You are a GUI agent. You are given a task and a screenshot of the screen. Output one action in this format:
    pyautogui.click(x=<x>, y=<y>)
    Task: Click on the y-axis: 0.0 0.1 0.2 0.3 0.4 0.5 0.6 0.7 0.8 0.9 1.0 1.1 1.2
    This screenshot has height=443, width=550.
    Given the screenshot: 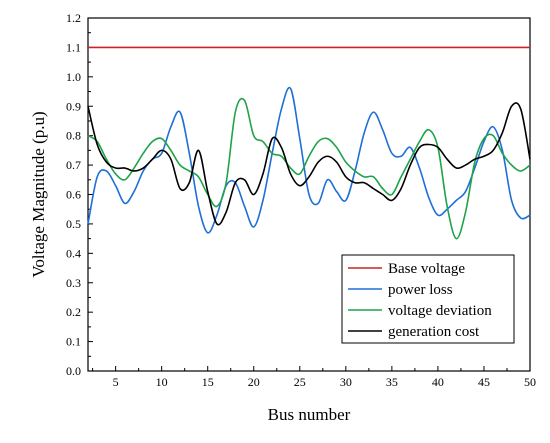 What is the action you would take?
    pyautogui.click(x=79, y=194)
    